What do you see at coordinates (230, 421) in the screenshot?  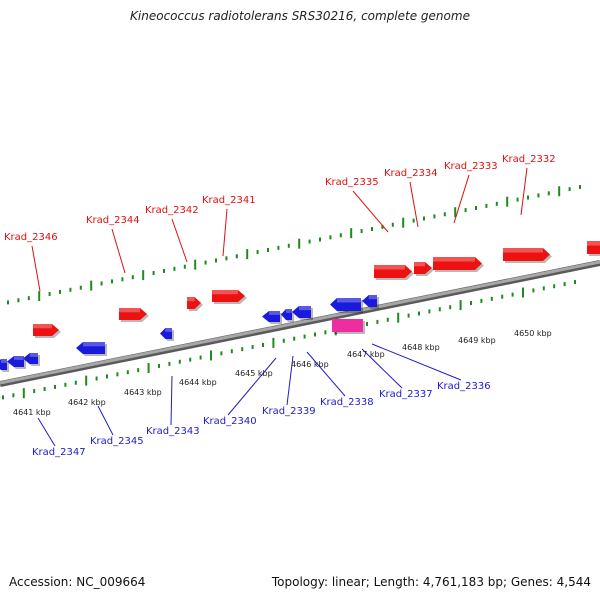 I see `reverse-gene-label: Krad_2340` at bounding box center [230, 421].